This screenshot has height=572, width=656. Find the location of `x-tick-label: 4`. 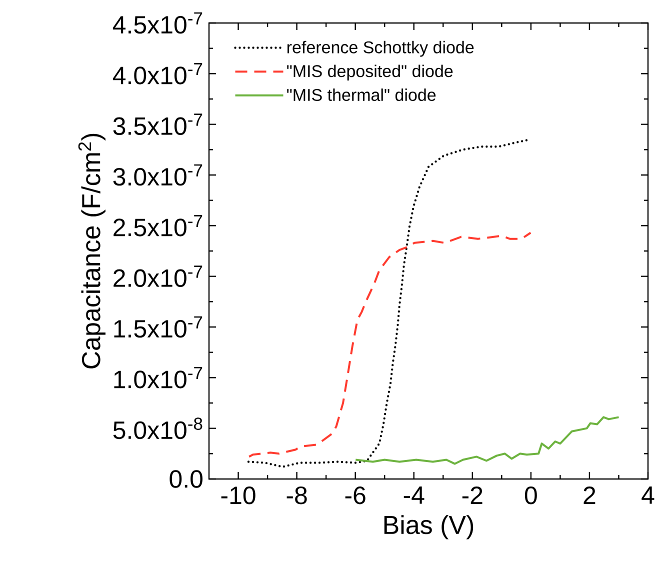

x-tick-label: 4 is located at coordinates (648, 495).